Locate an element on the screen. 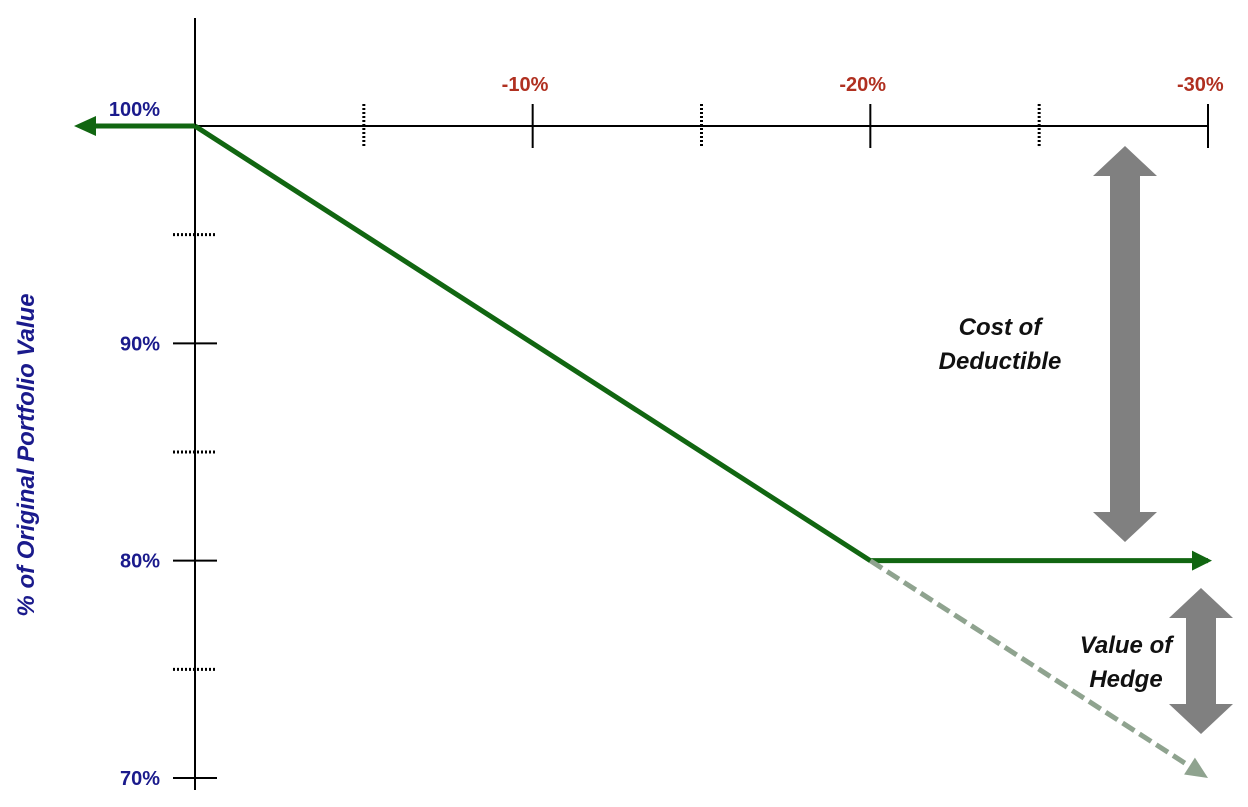  x-tick-label: -30% is located at coordinates (1200, 85).